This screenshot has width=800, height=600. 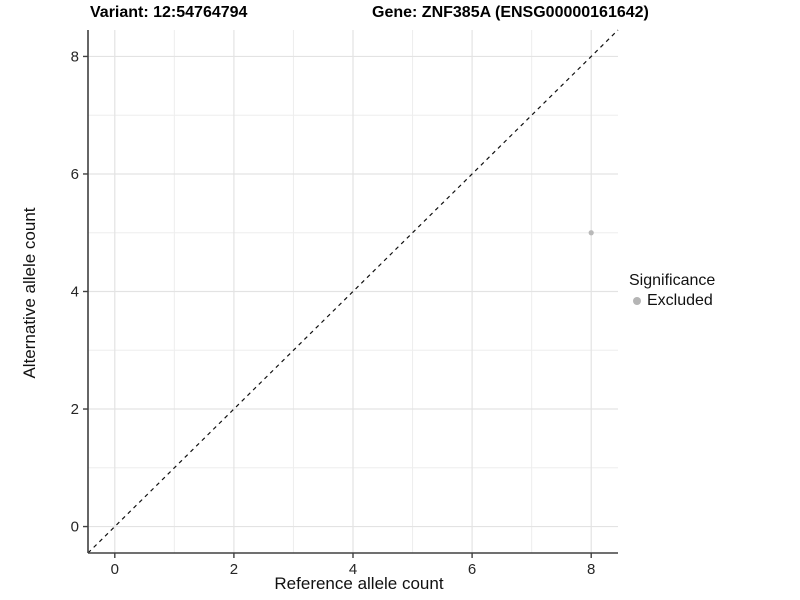 What do you see at coordinates (115, 569) in the screenshot?
I see `x-tick-label: 0` at bounding box center [115, 569].